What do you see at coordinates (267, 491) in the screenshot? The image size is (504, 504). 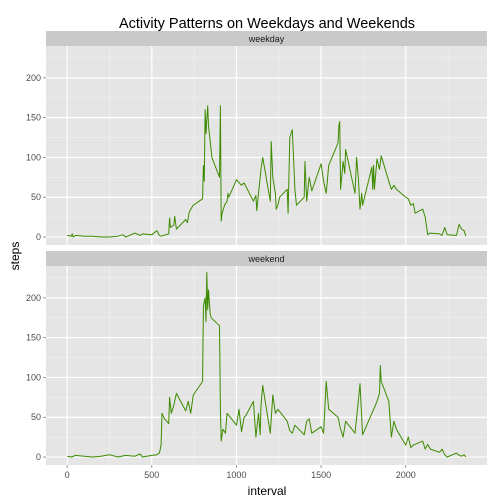 I see `x-axis-label: interval` at bounding box center [267, 491].